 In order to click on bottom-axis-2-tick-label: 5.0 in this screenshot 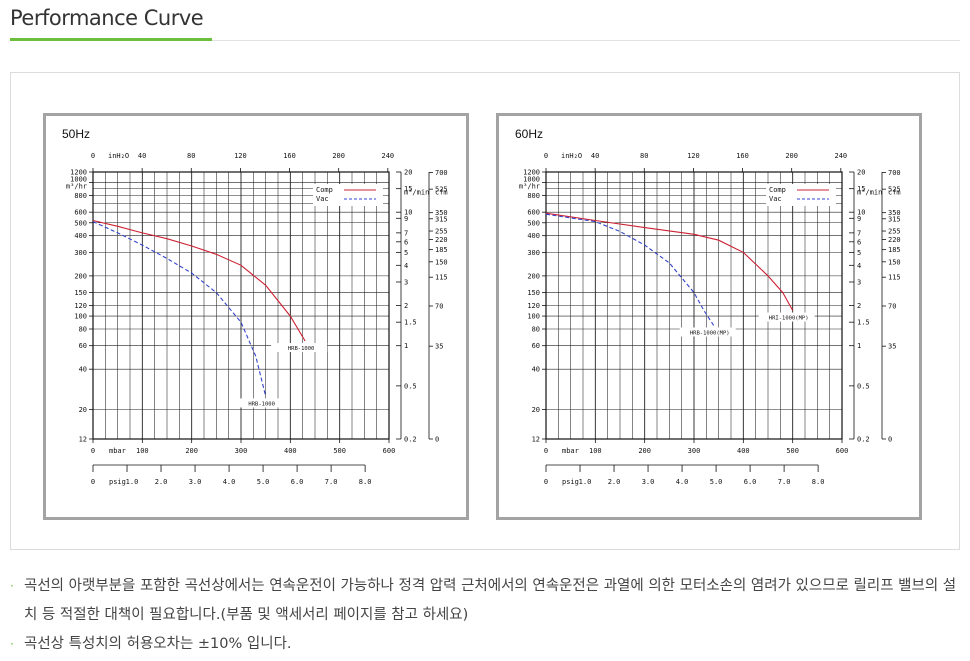, I will do `click(716, 482)`.